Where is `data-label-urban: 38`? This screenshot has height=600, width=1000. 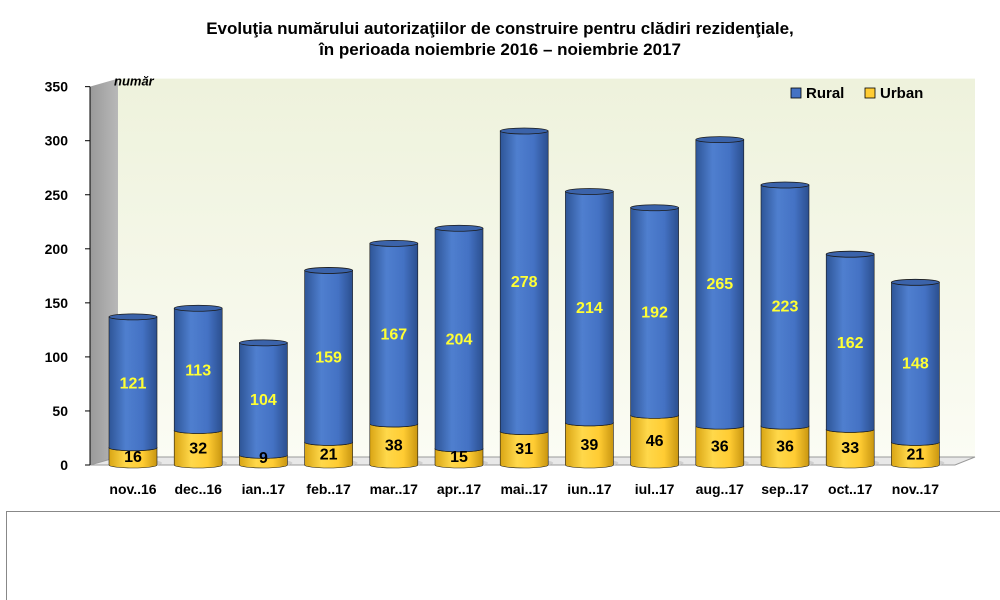 data-label-urban: 38 is located at coordinates (394, 445).